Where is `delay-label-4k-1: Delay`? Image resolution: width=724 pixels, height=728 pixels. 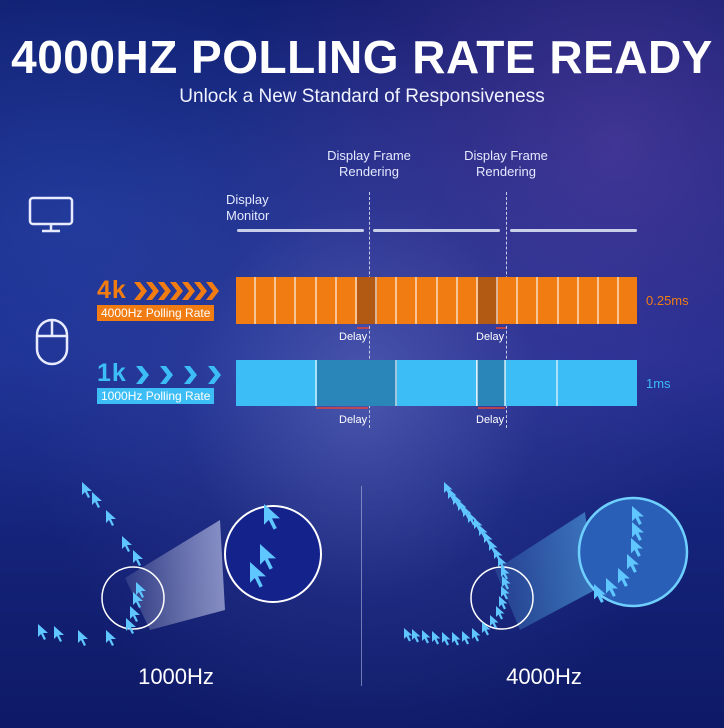 delay-label-4k-1: Delay is located at coordinates (353, 337).